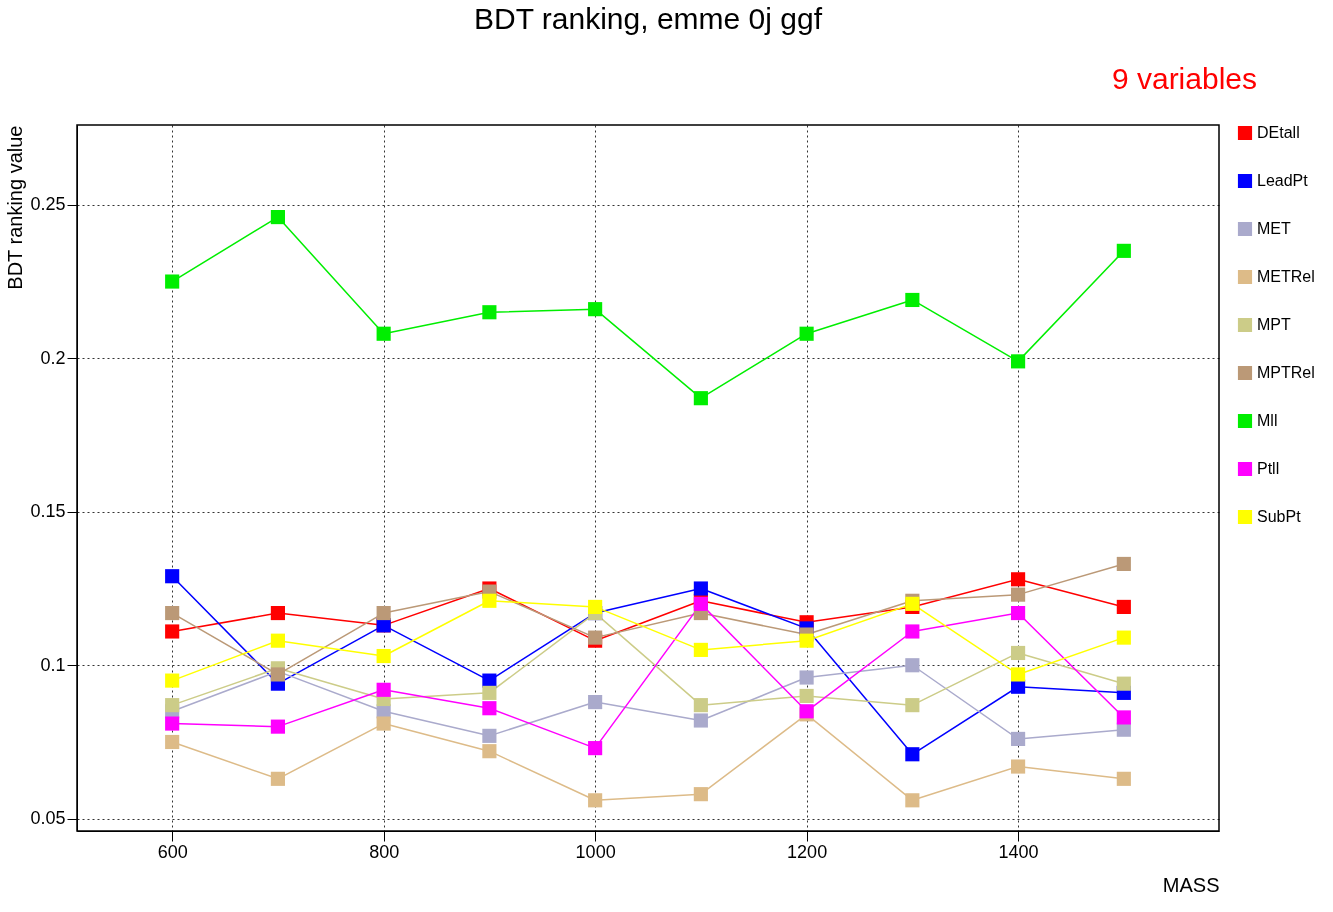 This screenshot has width=1333, height=912. Describe the element at coordinates (384, 851) in the screenshot. I see `x-tick-label: 800` at that location.